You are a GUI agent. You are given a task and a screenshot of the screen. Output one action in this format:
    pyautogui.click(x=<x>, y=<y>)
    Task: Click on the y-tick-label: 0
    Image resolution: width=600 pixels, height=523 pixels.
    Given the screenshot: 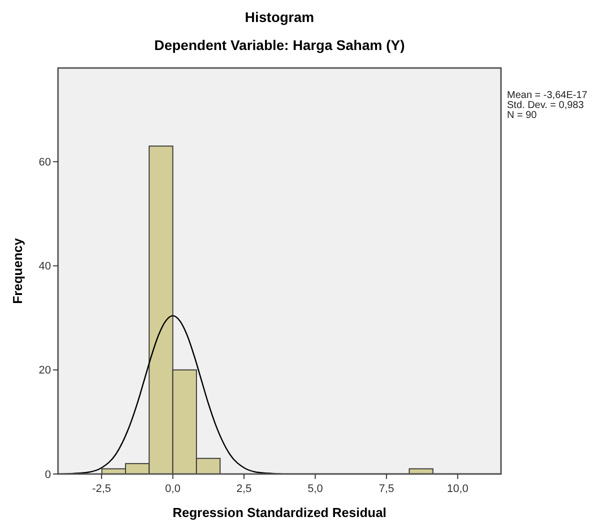 What is the action you would take?
    pyautogui.click(x=47, y=474)
    